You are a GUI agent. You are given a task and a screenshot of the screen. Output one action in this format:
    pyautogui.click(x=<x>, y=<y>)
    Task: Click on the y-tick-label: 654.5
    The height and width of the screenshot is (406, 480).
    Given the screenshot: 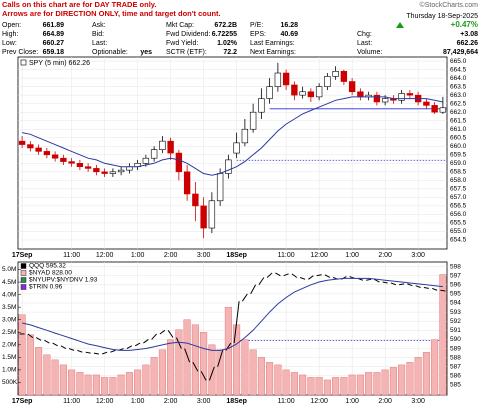 What is the action you would take?
    pyautogui.click(x=458, y=240)
    